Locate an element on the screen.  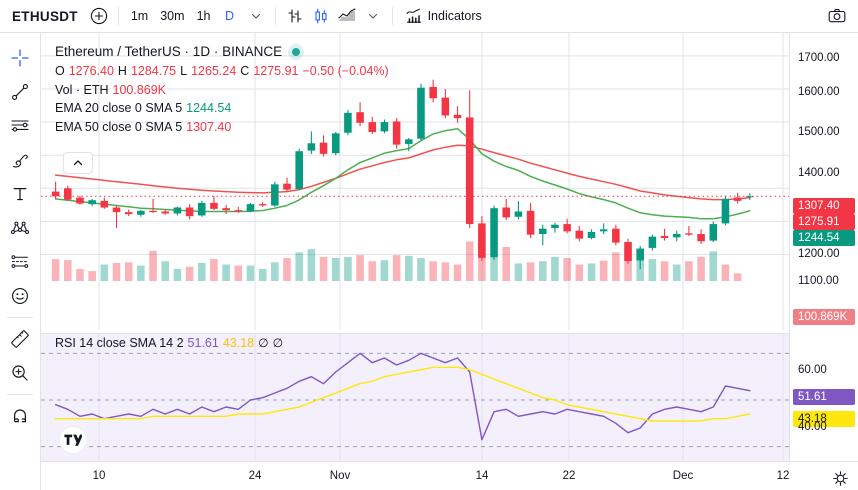
timeframe-1m: 1m is located at coordinates (139, 16).